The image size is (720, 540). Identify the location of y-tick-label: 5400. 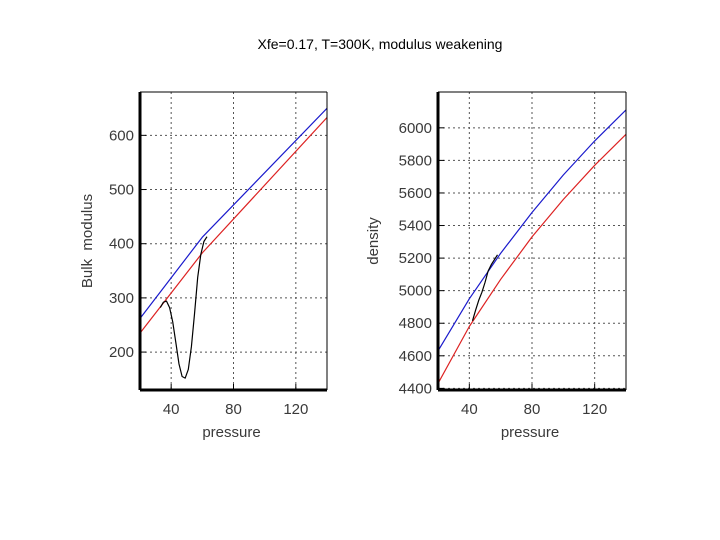
(415, 226).